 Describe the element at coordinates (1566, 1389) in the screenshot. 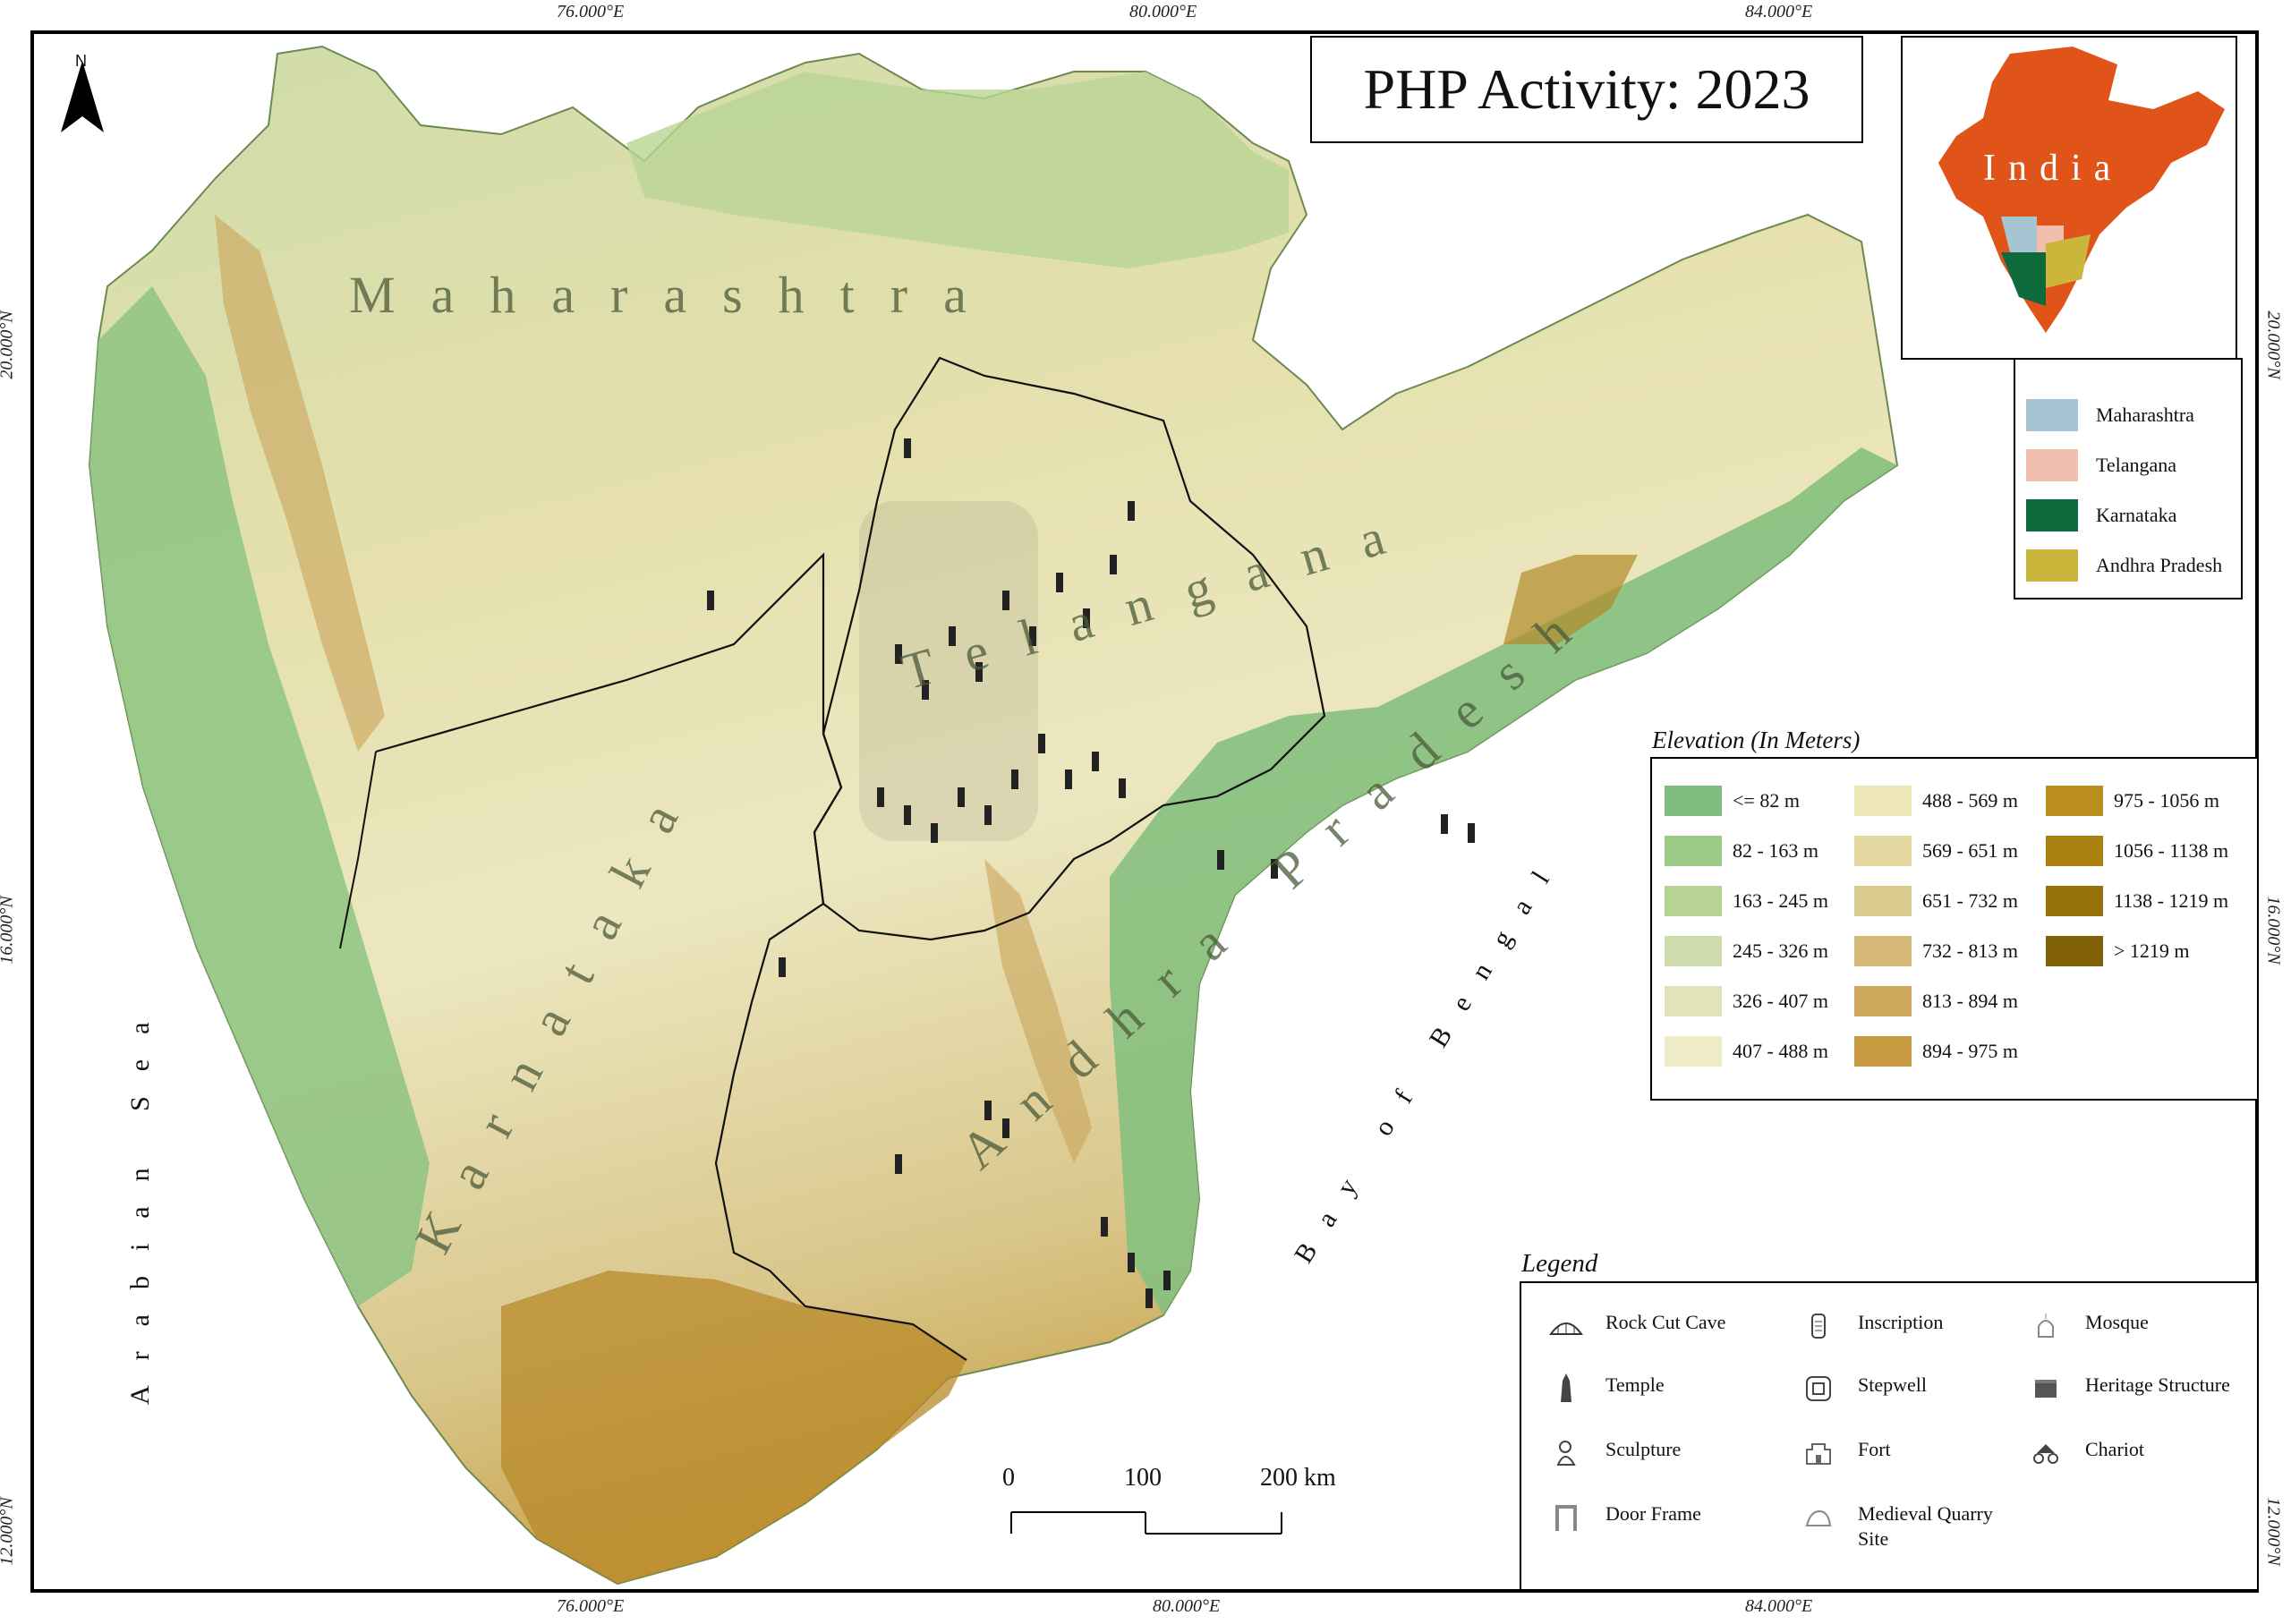

I see `temple-icon` at that location.